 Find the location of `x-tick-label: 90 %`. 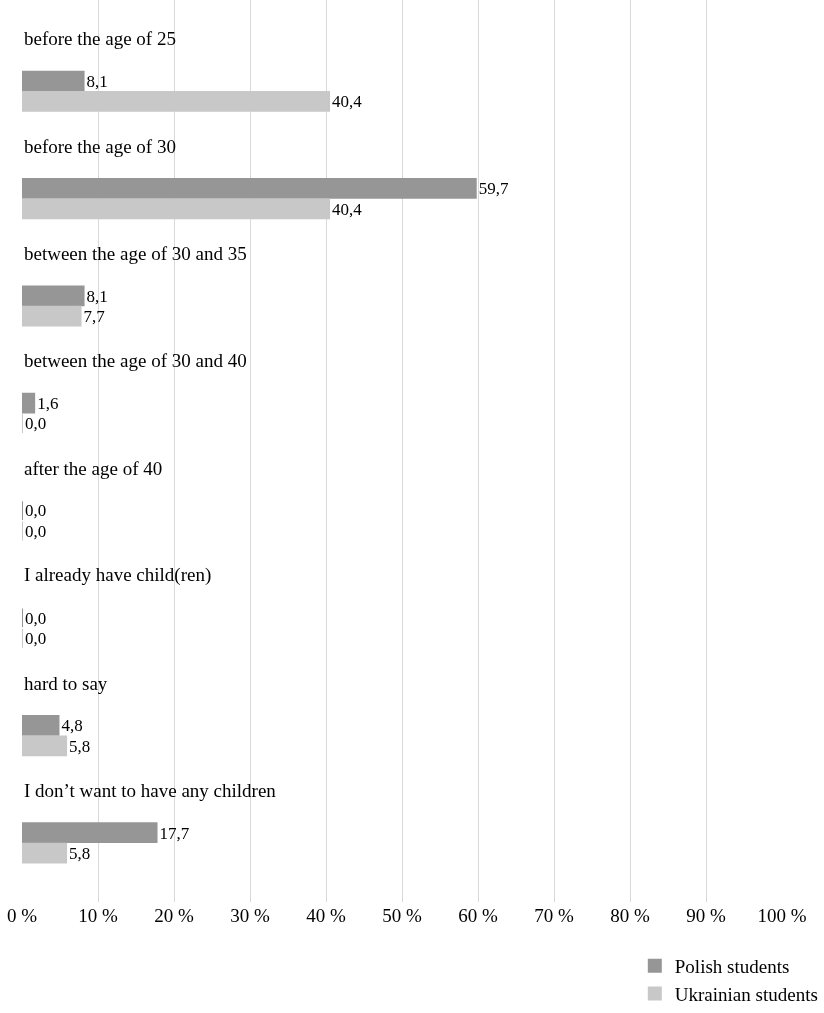

x-tick-label: 90 % is located at coordinates (706, 915).